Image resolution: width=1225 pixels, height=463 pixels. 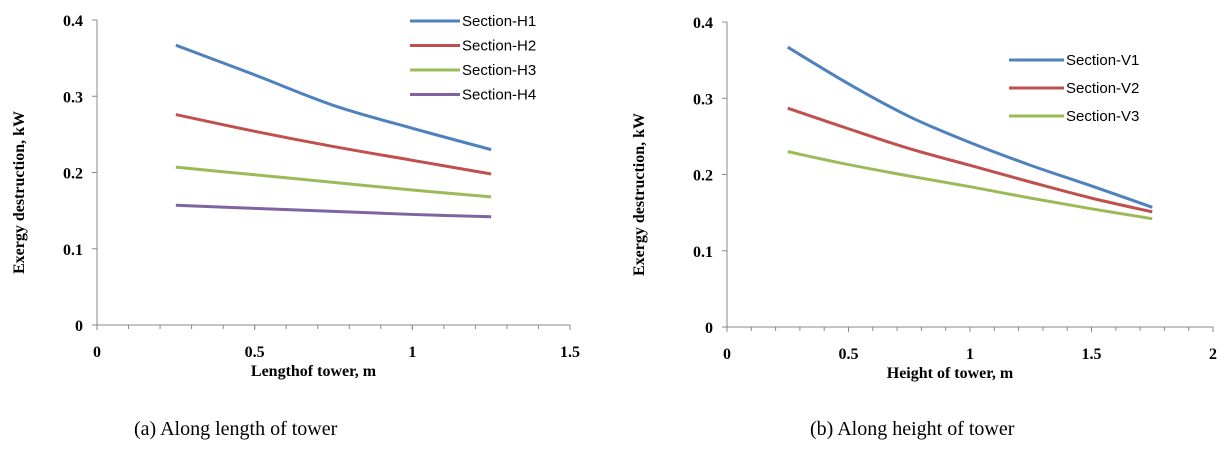 What do you see at coordinates (1102, 88) in the screenshot?
I see `chart-b-legend-label-2: Section-V2` at bounding box center [1102, 88].